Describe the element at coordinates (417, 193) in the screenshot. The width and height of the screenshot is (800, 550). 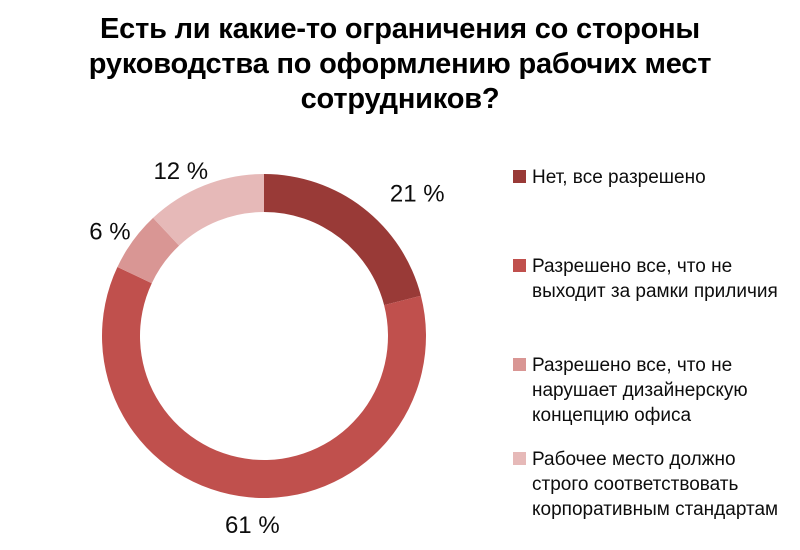
I see `slice-percent-label: 21 %` at that location.